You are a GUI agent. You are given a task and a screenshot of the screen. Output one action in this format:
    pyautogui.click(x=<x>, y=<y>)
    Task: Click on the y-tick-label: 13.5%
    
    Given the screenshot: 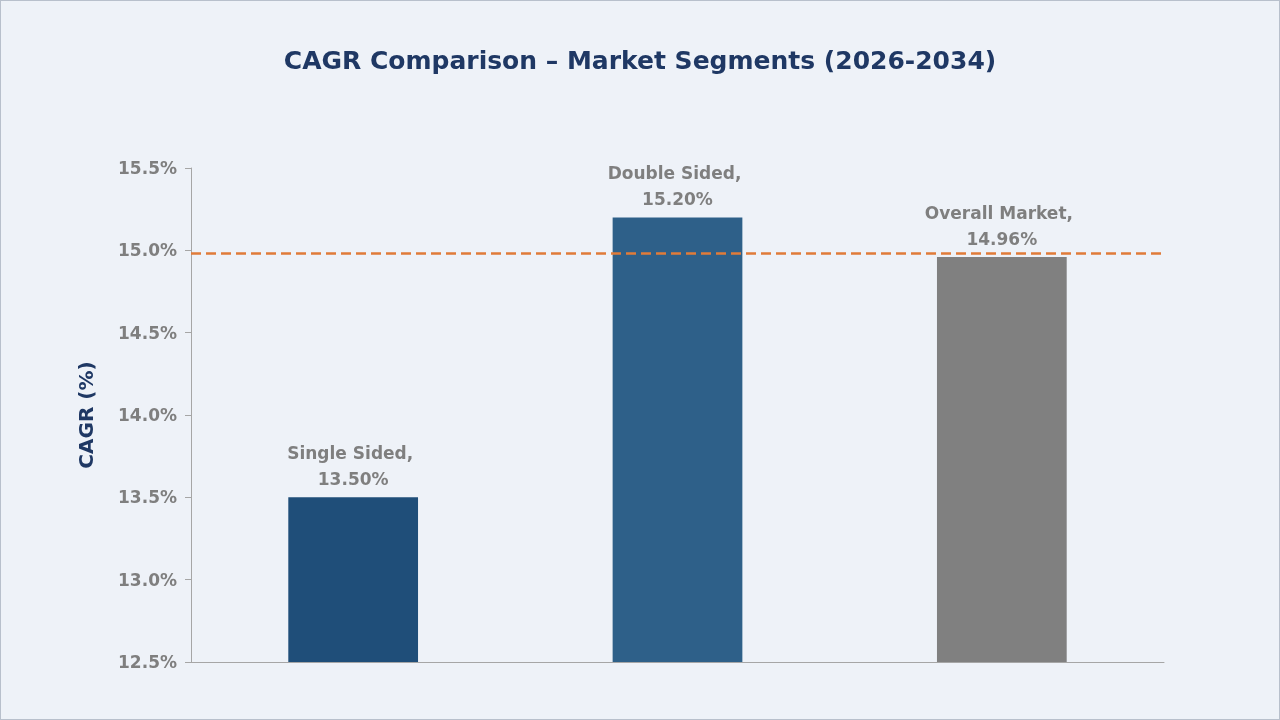 What is the action you would take?
    pyautogui.click(x=147, y=497)
    